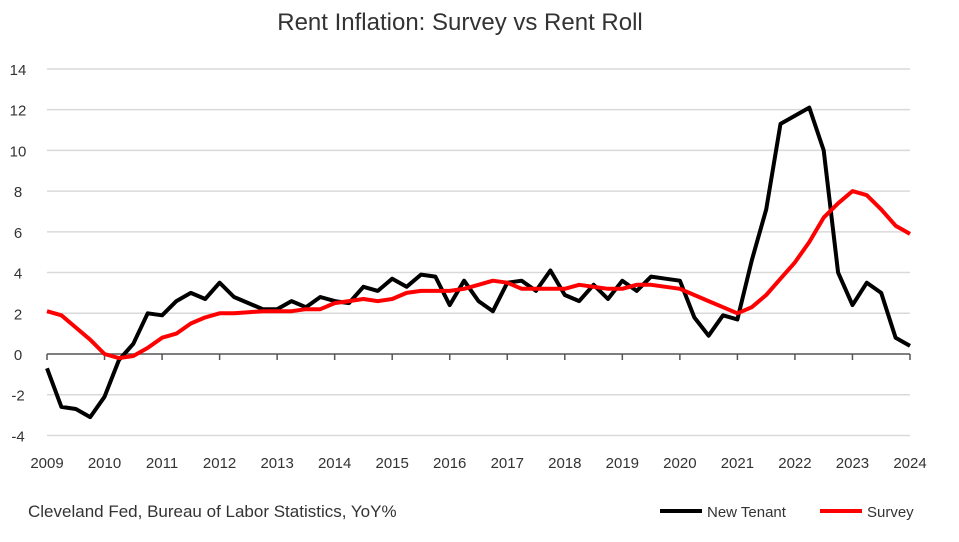 The width and height of the screenshot is (959, 542). I want to click on legend-label-new-tenant: New Tenant, so click(747, 512).